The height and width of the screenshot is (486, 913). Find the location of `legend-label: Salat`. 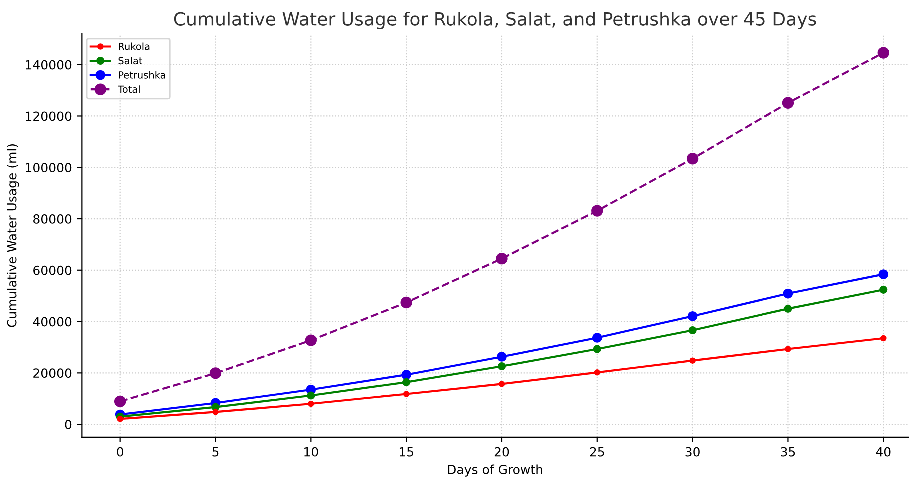

legend-label: Salat is located at coordinates (130, 61).